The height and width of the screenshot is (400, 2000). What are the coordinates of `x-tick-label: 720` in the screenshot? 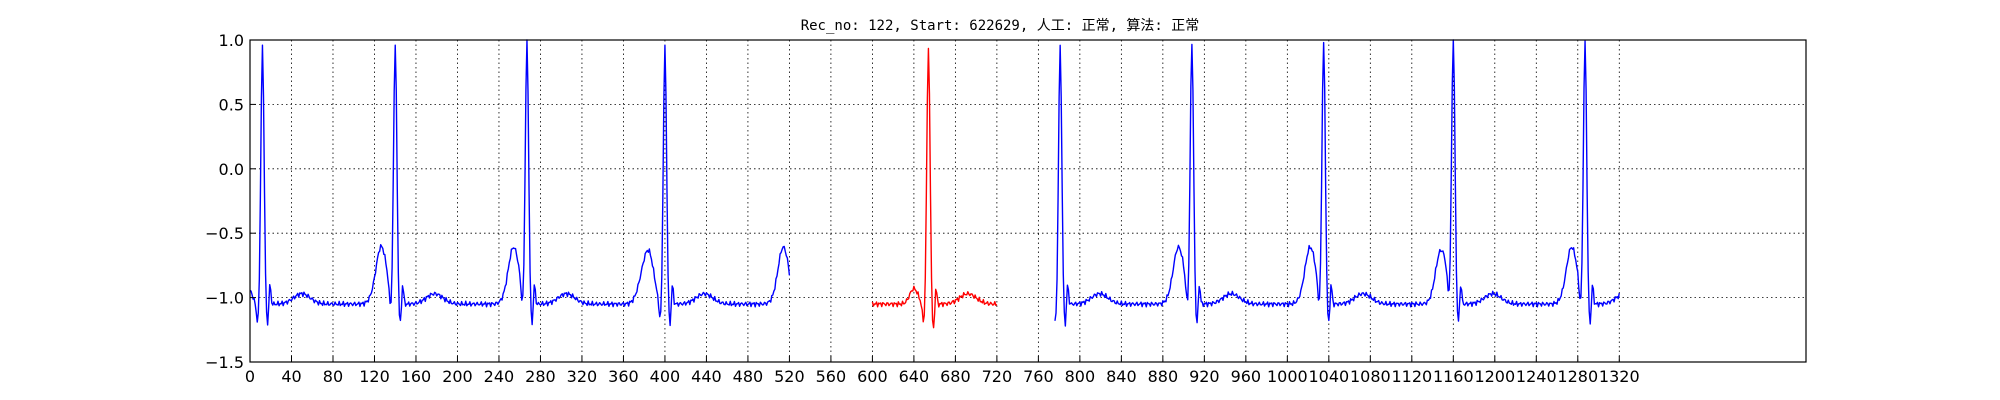 It's located at (997, 376).